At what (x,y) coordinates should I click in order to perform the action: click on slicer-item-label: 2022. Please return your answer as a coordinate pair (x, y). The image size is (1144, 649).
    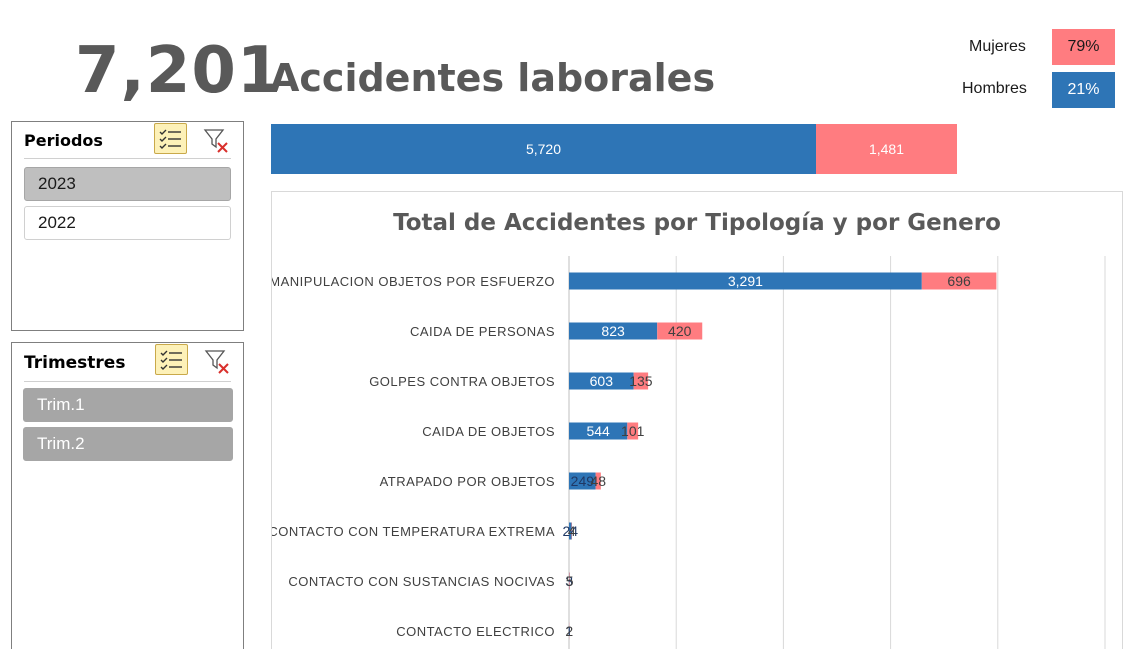
    Looking at the image, I should click on (57, 222).